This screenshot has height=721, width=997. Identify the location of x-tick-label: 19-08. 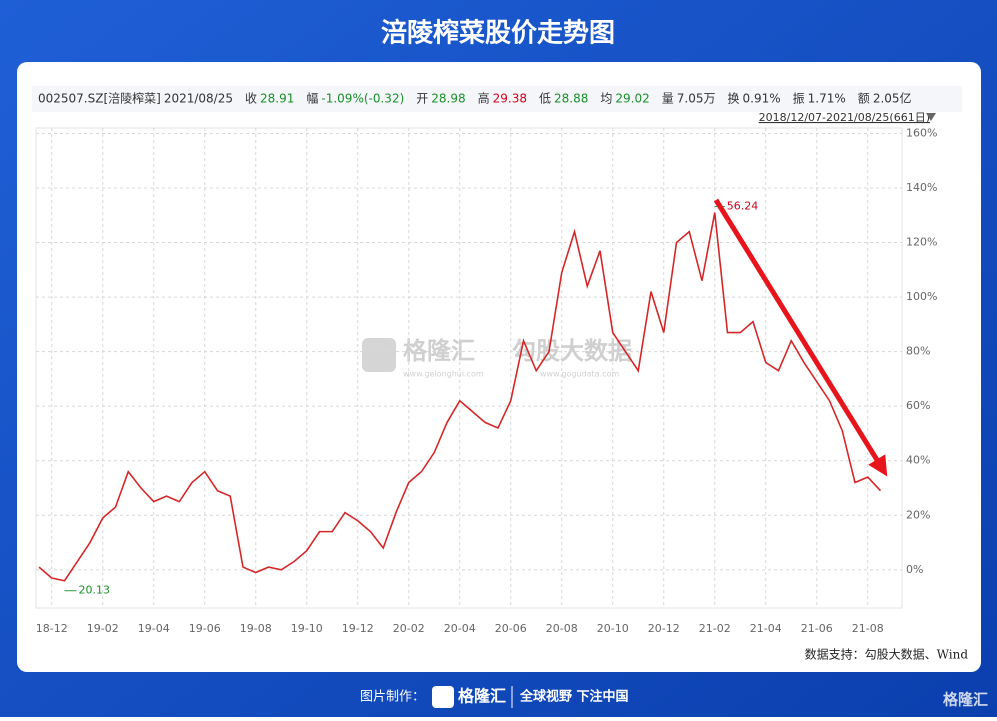
(256, 628).